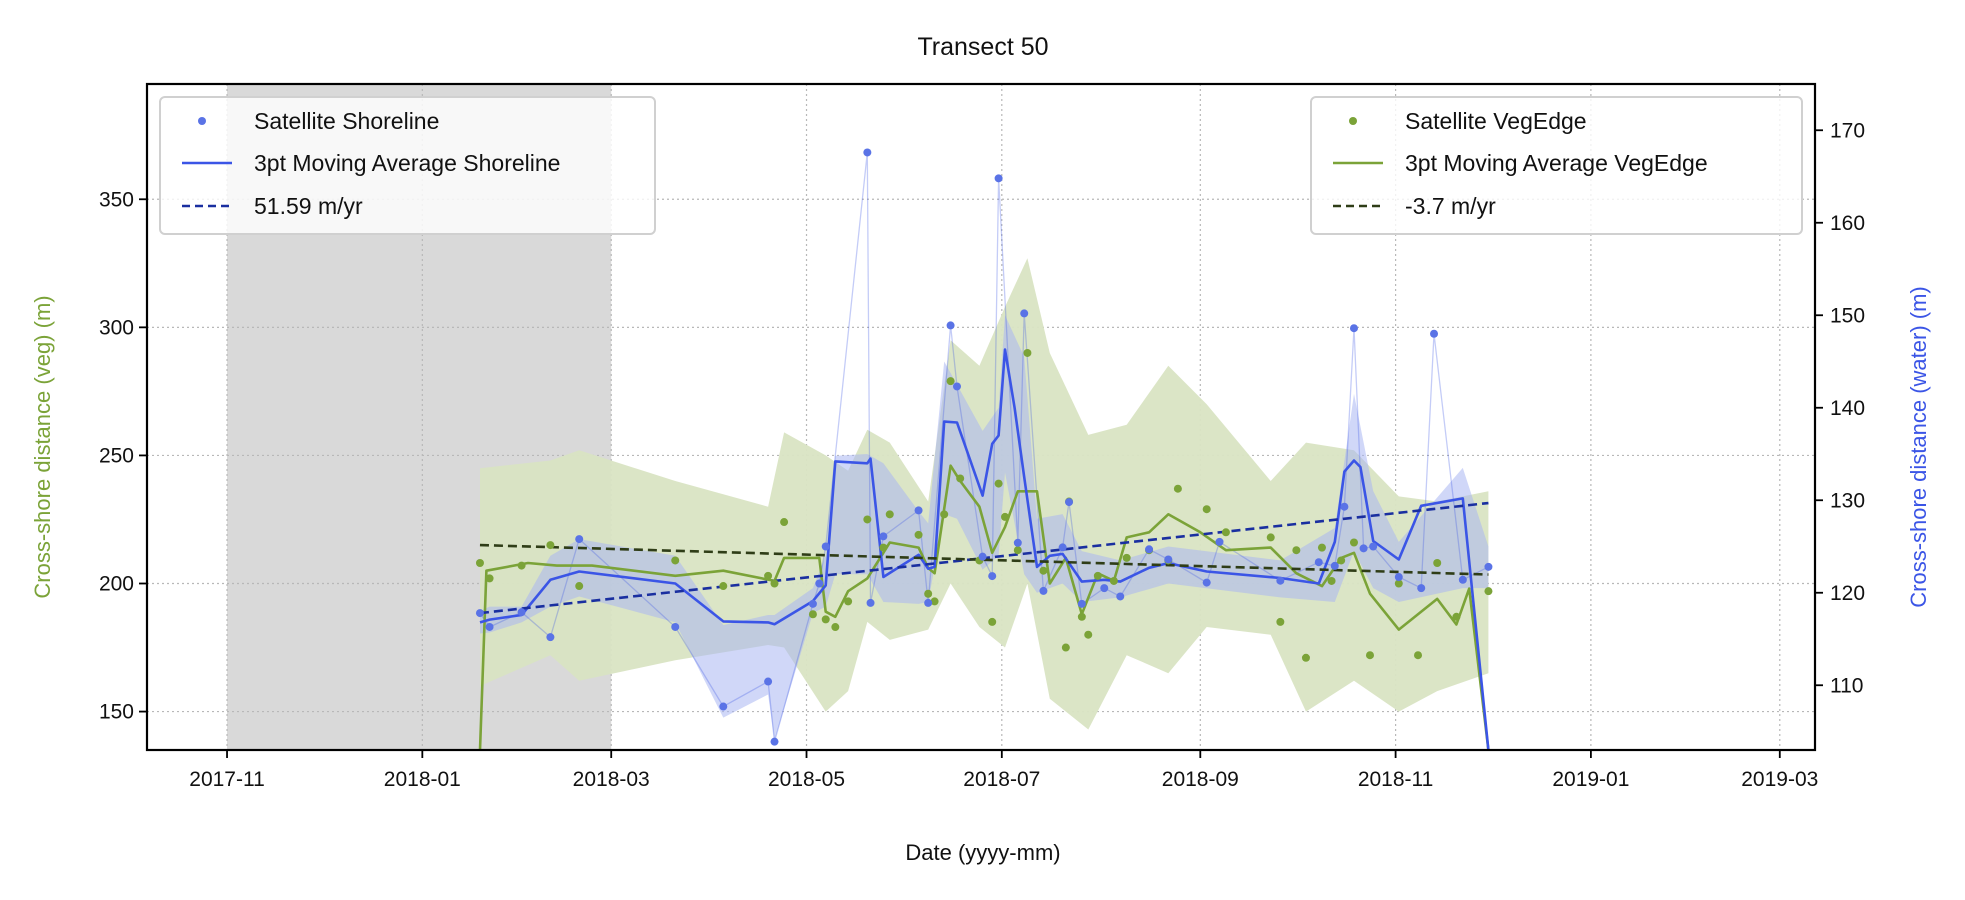 Image resolution: width=1965 pixels, height=900 pixels. I want to click on y-left-tick-label: 300, so click(116, 327).